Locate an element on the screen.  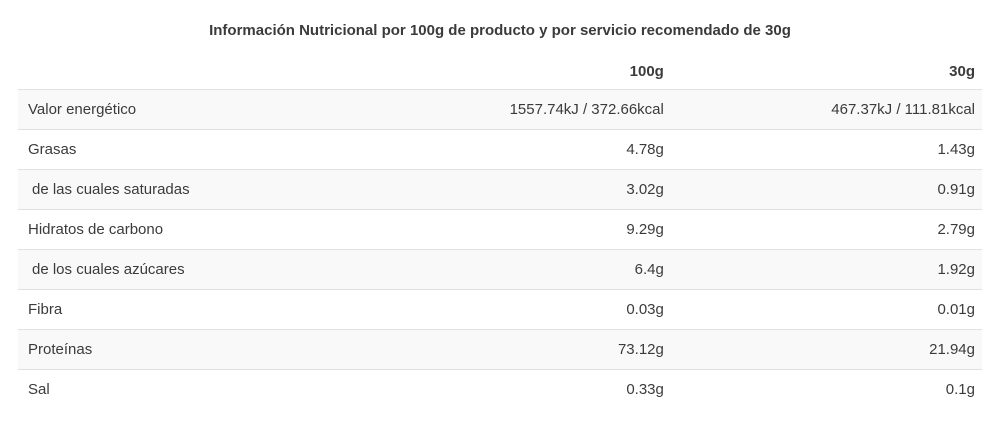
value-30g: 1.43g is located at coordinates (822, 149).